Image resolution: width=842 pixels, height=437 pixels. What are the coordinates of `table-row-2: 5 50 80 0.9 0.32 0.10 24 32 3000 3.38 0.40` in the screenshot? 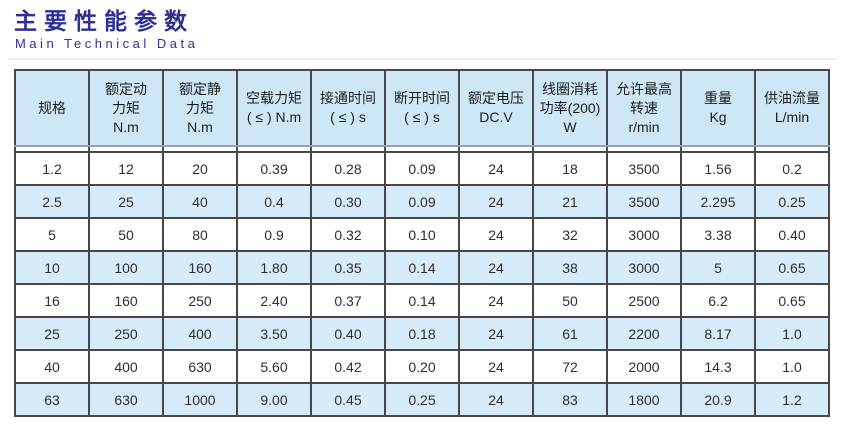 It's located at (422, 235).